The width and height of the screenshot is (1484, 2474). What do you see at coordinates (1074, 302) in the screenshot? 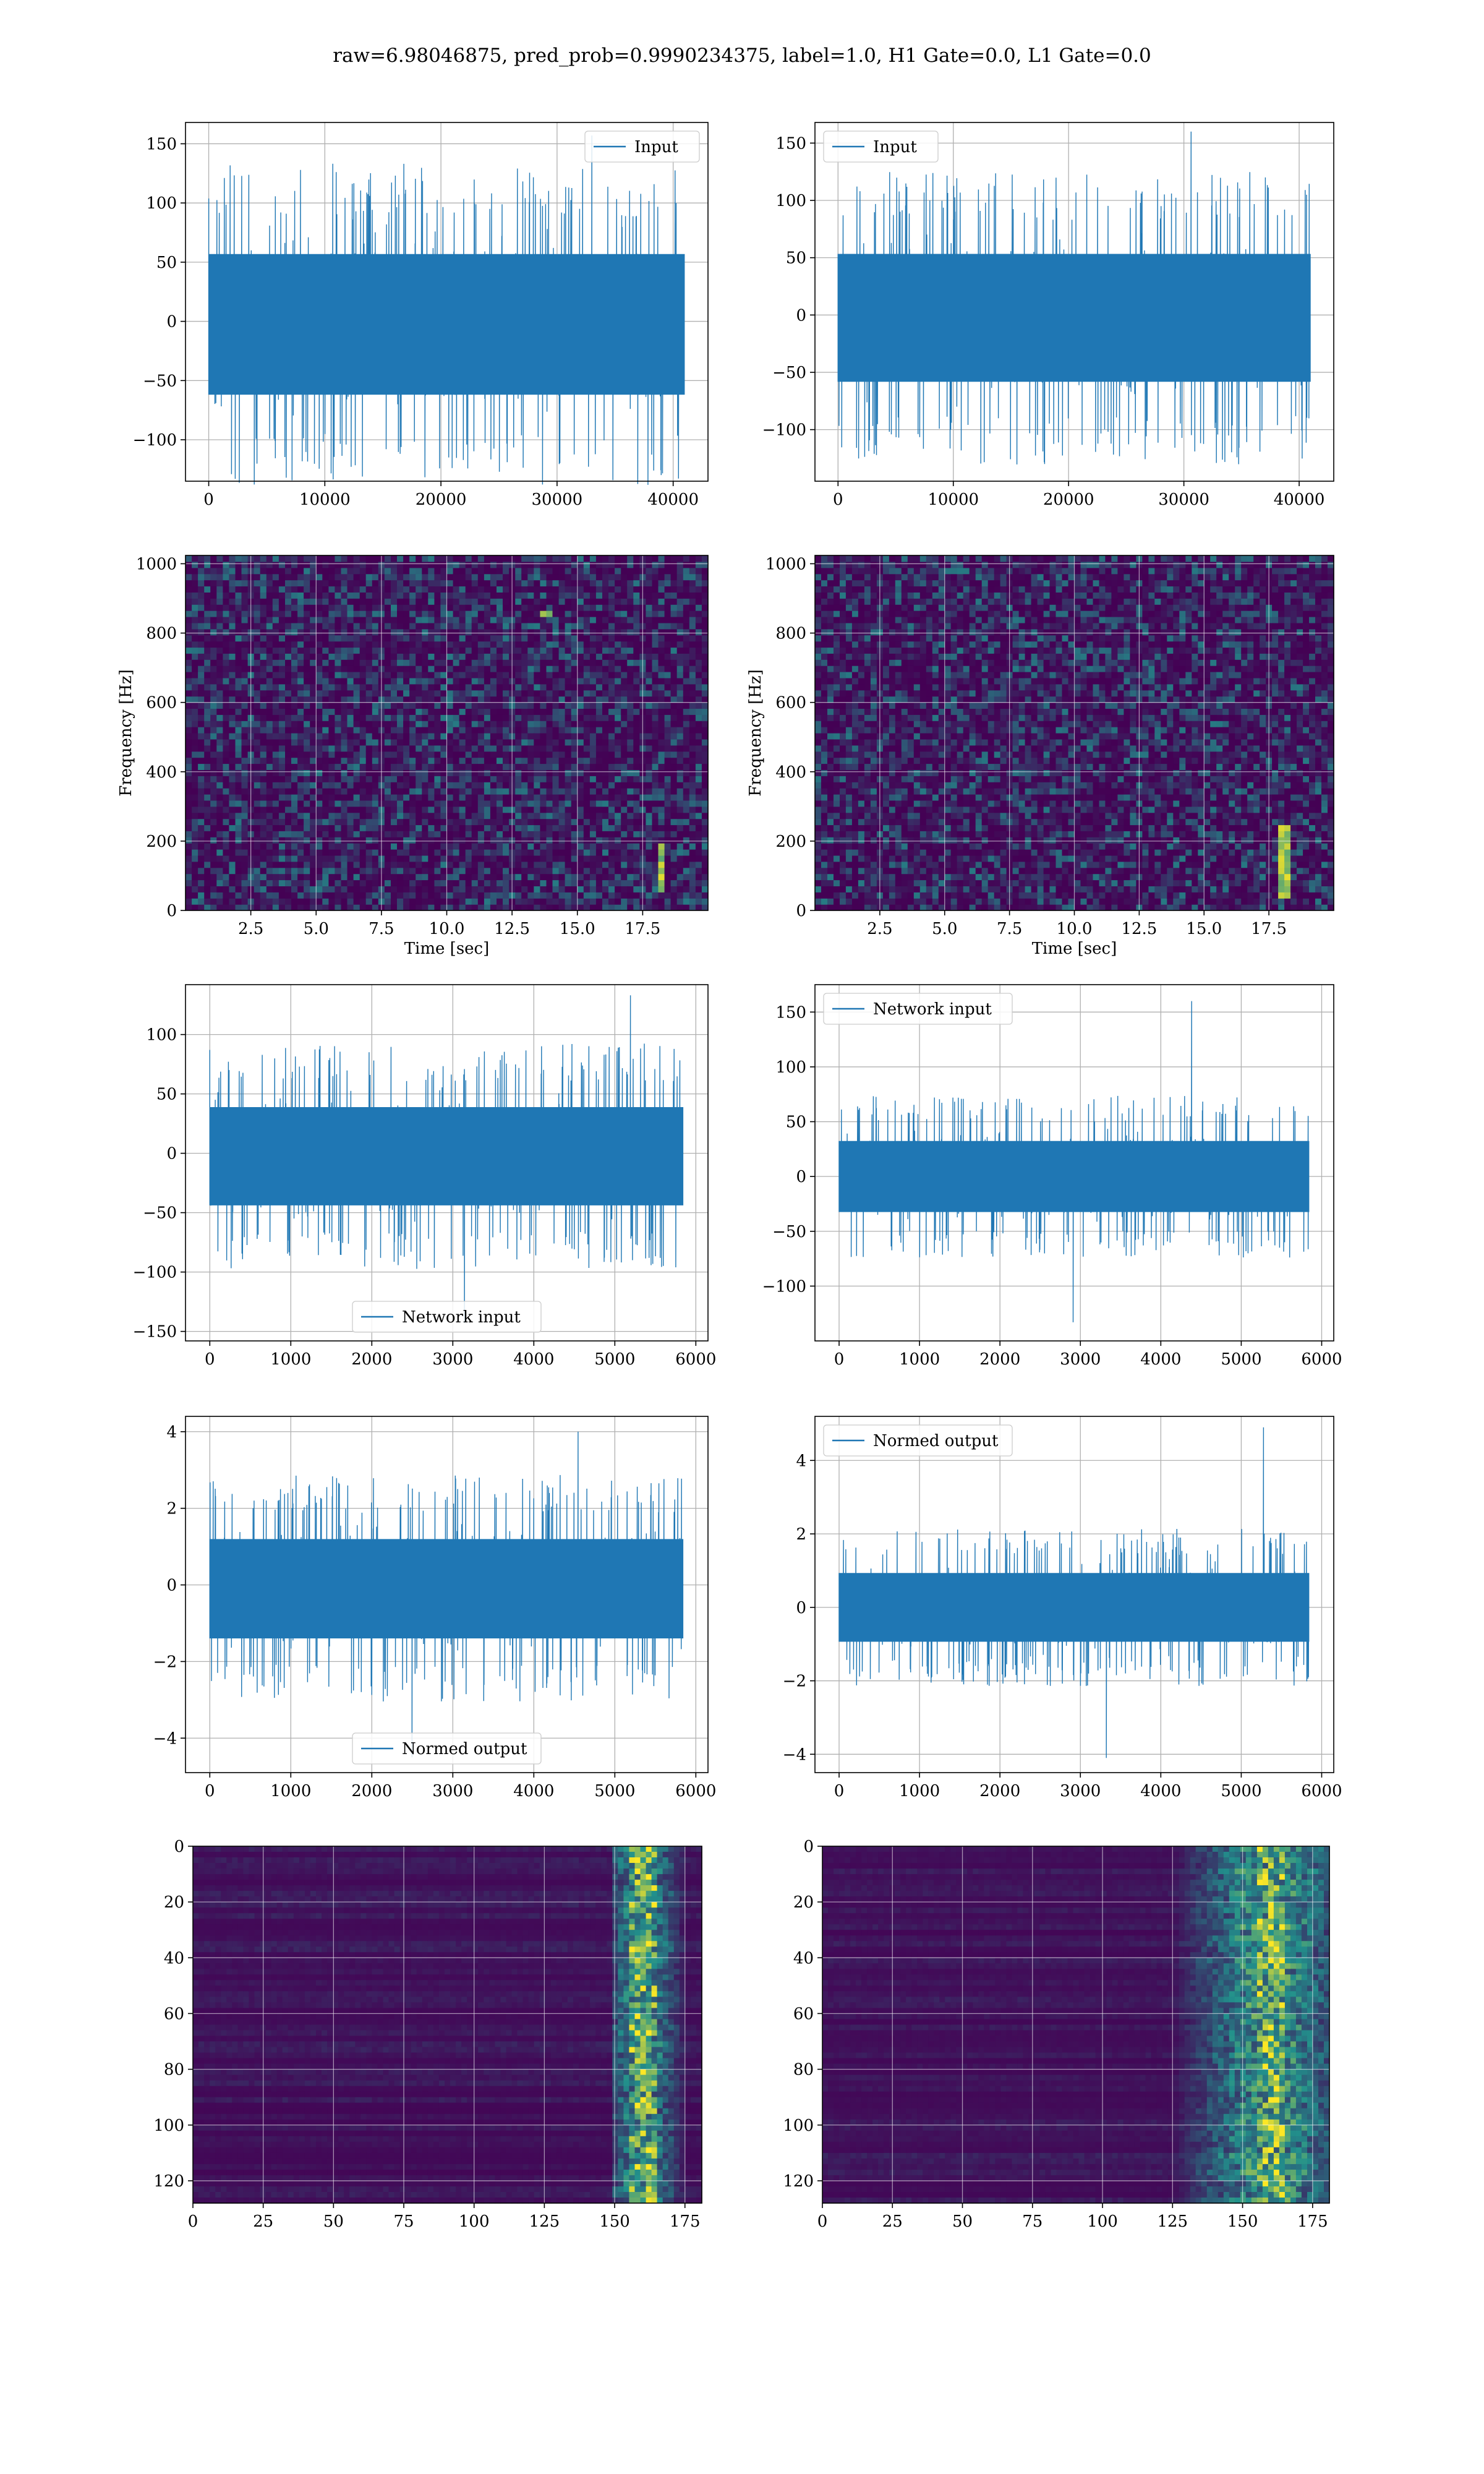
I see `axes-frame` at bounding box center [1074, 302].